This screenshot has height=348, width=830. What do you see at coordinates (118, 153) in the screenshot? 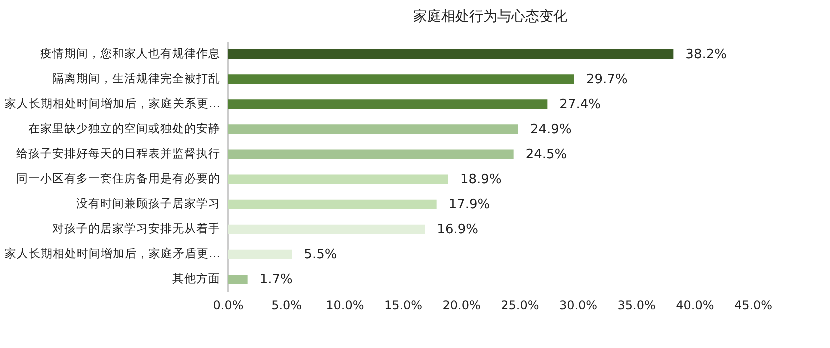
I see `y-tick-label: 给孩子安排好每天的日程表并监督执行` at bounding box center [118, 153].